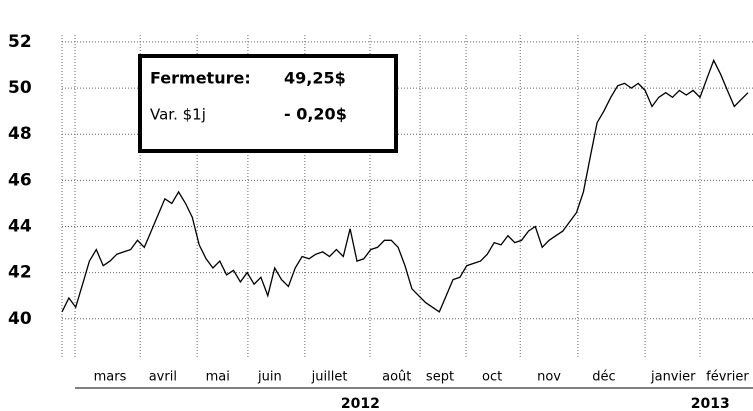 The height and width of the screenshot is (411, 753). I want to click on y-tick-label: 52, so click(20, 42).